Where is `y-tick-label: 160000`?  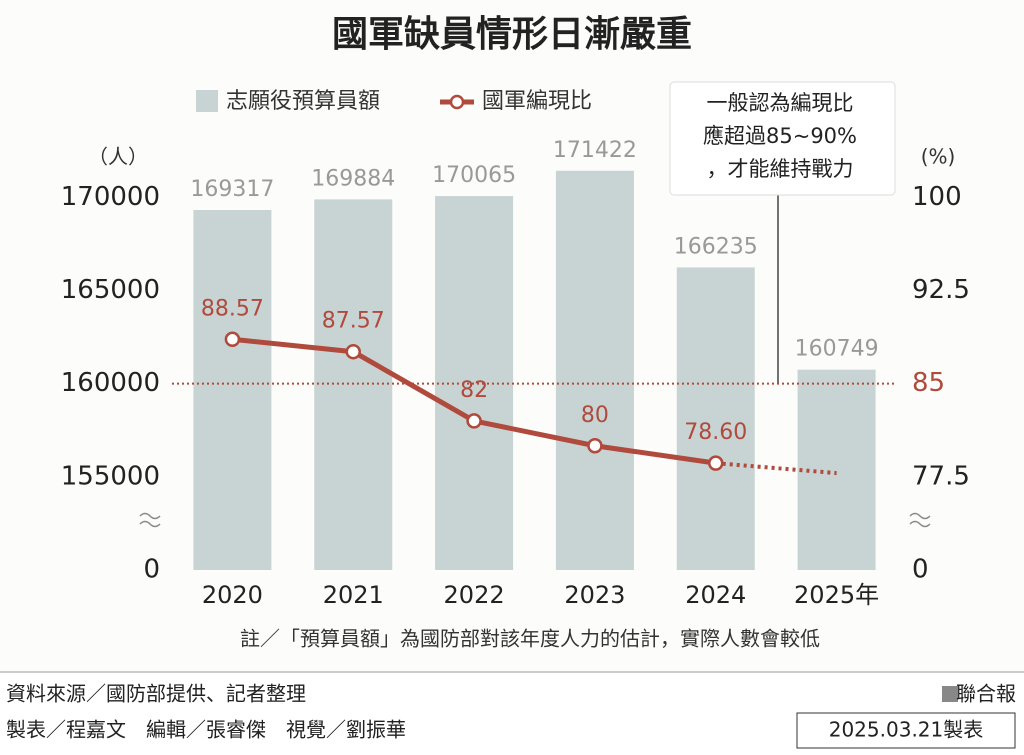 y-tick-label: 160000 is located at coordinates (110, 383).